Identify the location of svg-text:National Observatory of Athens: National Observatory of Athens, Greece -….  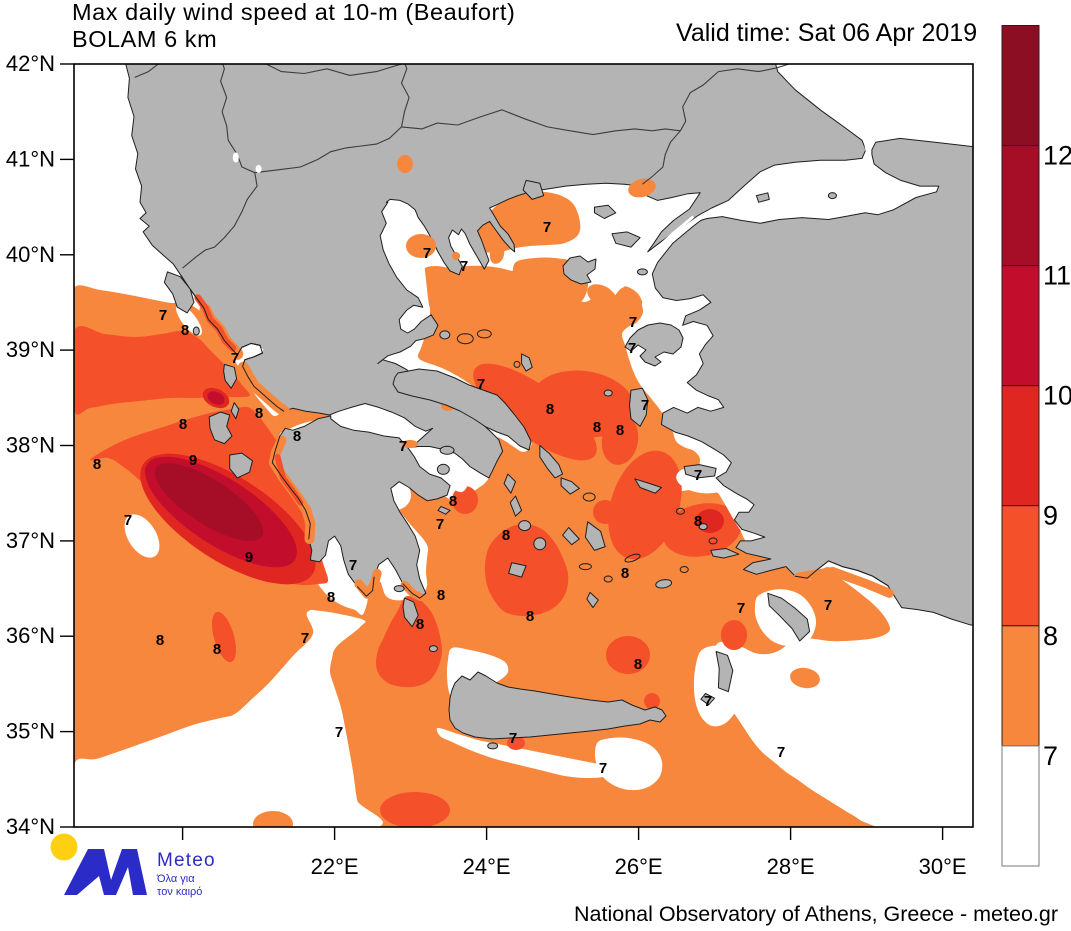
(816, 914).